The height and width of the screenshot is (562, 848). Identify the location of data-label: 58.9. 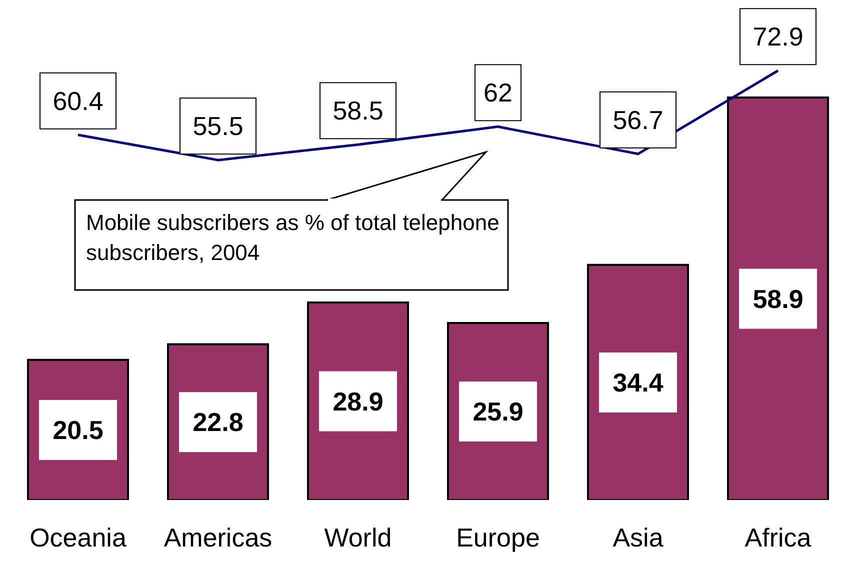
(778, 299).